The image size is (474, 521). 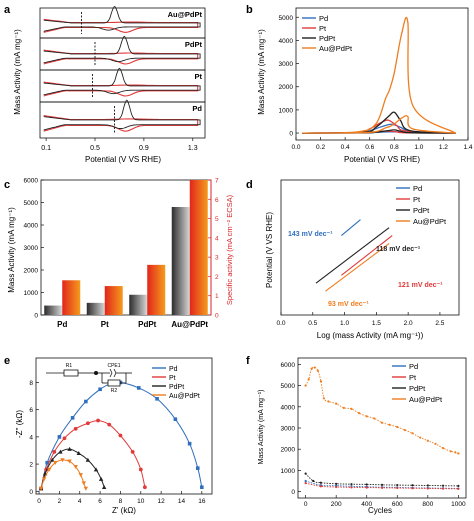 What do you see at coordinates (217, 219) in the screenshot?
I see `panel-c-ytick-right-label: 5` at bounding box center [217, 219].